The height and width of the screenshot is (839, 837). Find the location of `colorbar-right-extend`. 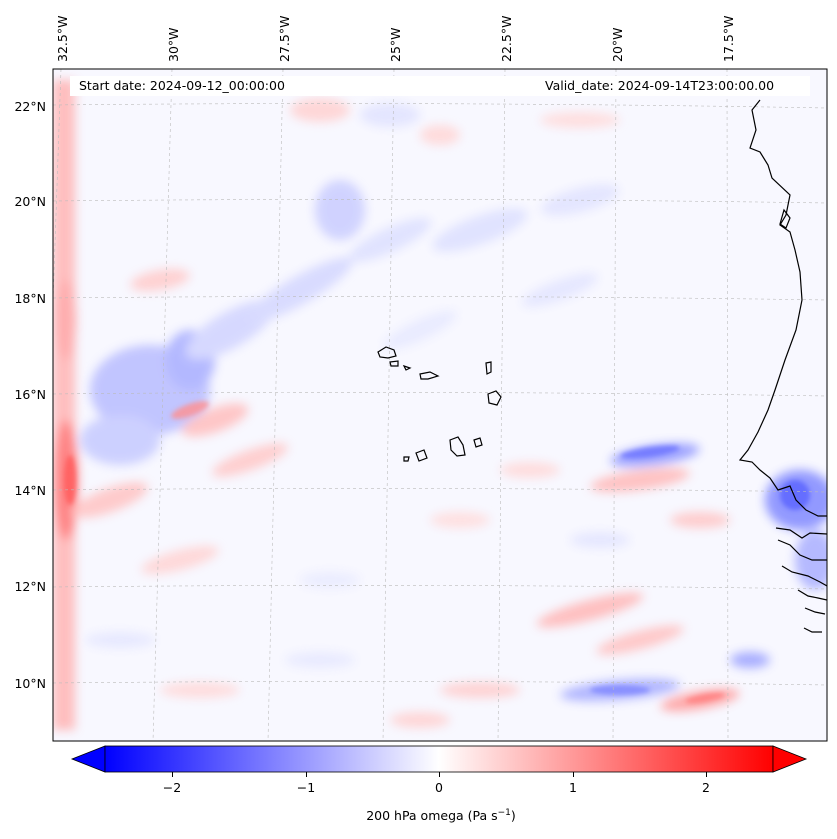

colorbar-right-extend is located at coordinates (790, 759).